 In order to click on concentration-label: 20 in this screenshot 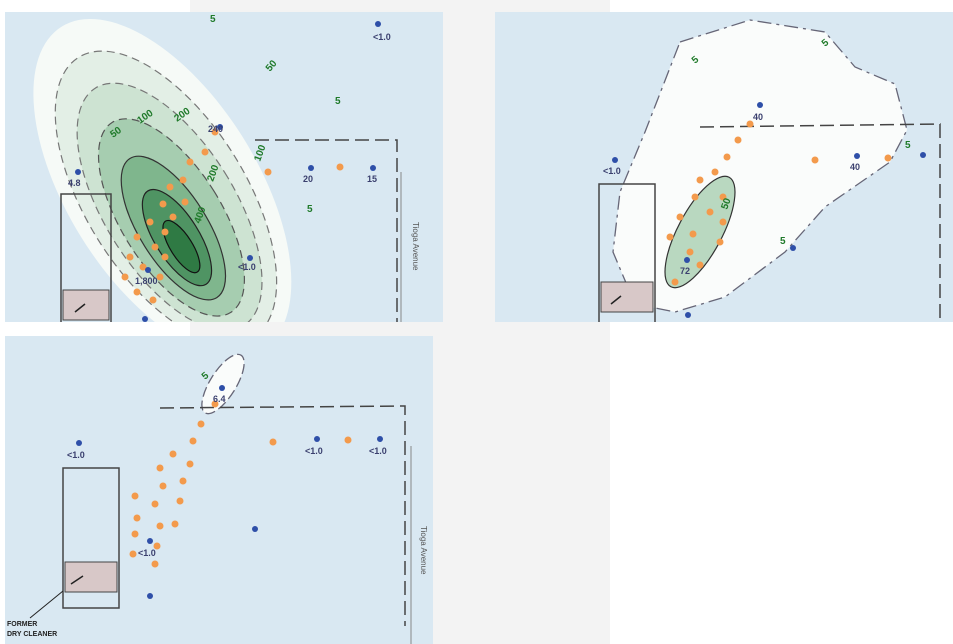, I will do `click(308, 179)`.